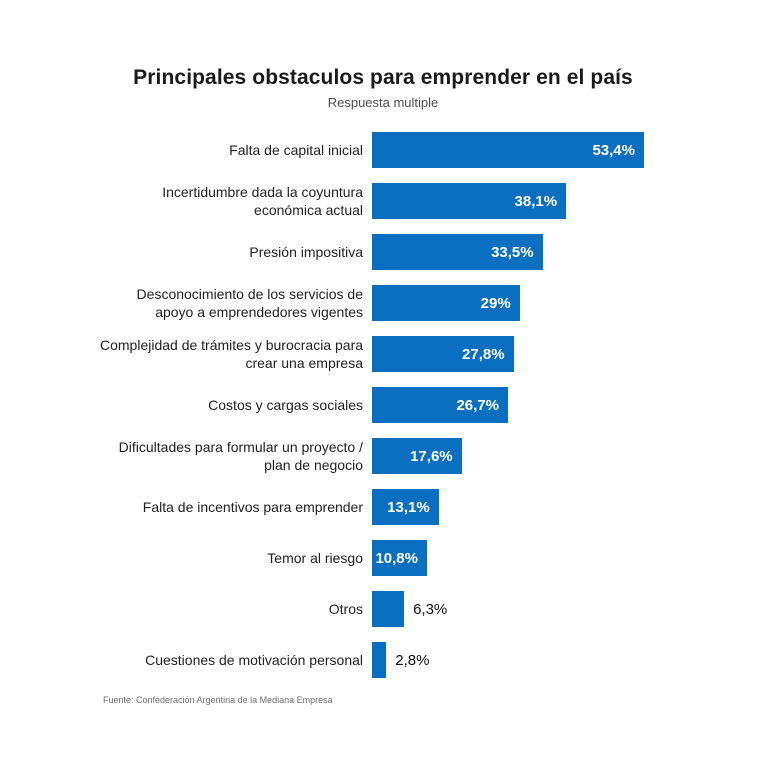 This screenshot has width=768, height=768. I want to click on bar-area: 27,8%, so click(508, 354).